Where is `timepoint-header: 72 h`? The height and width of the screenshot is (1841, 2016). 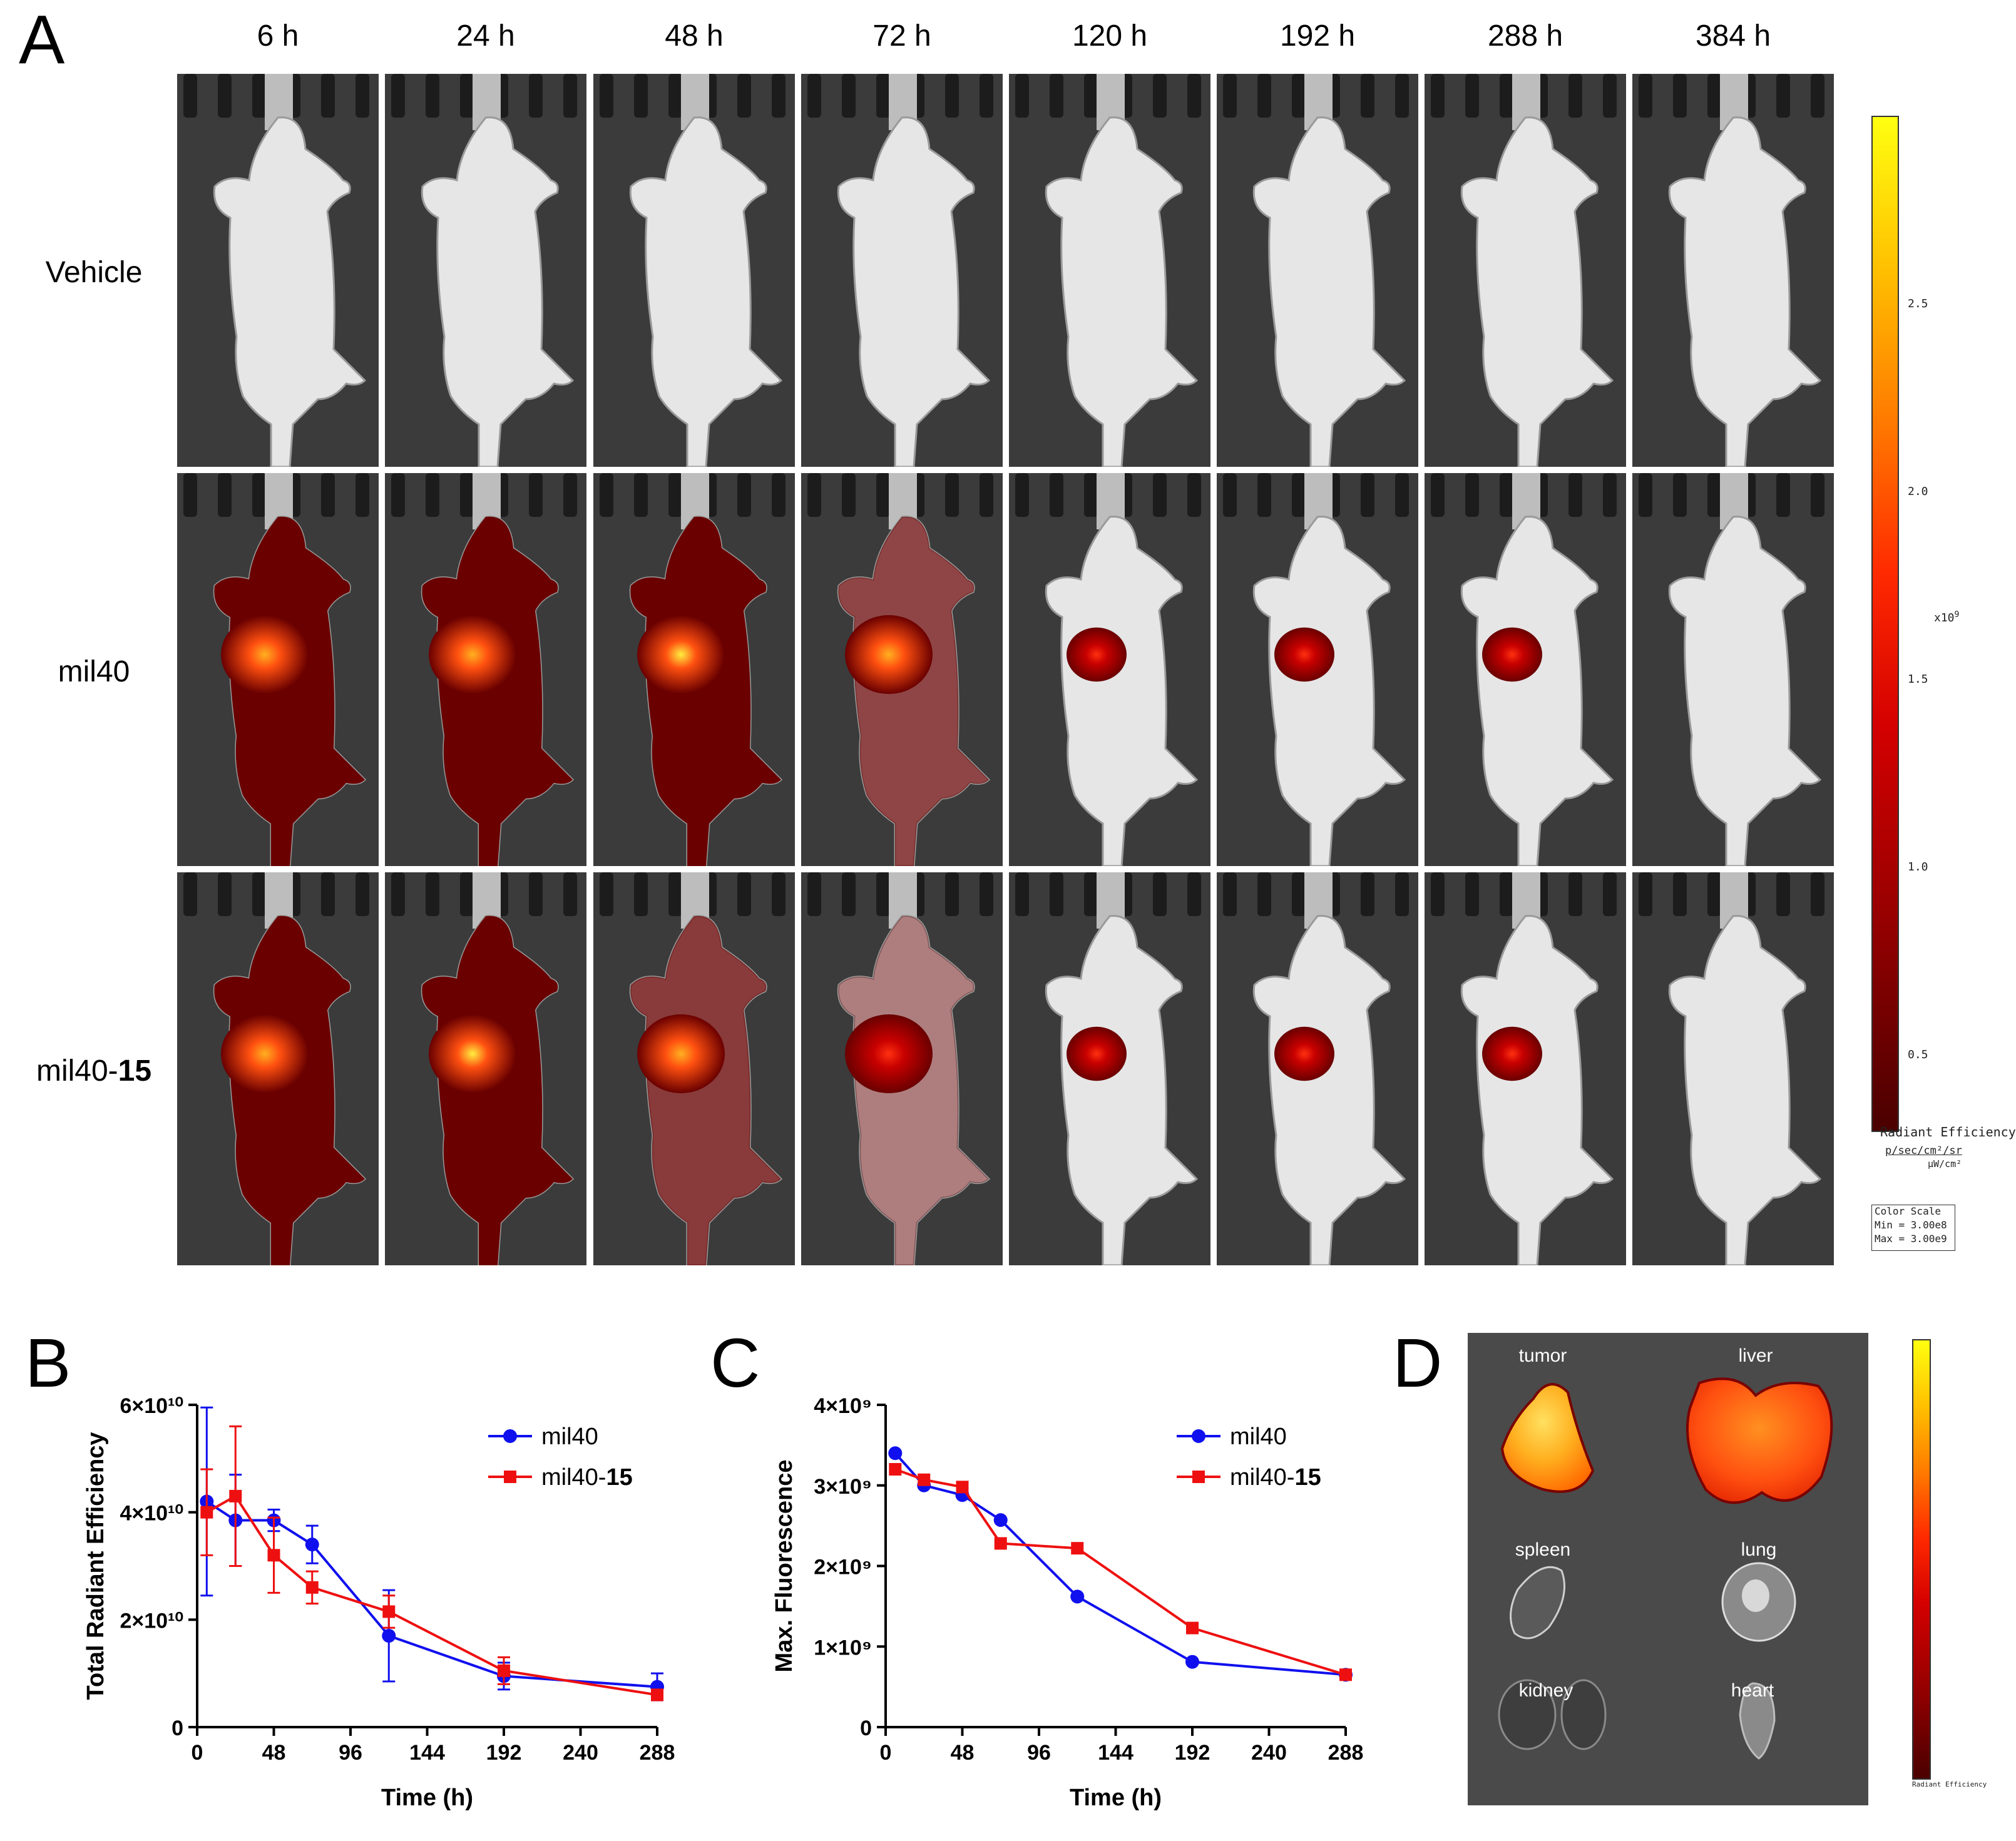
timepoint-header: 72 h is located at coordinates (901, 36).